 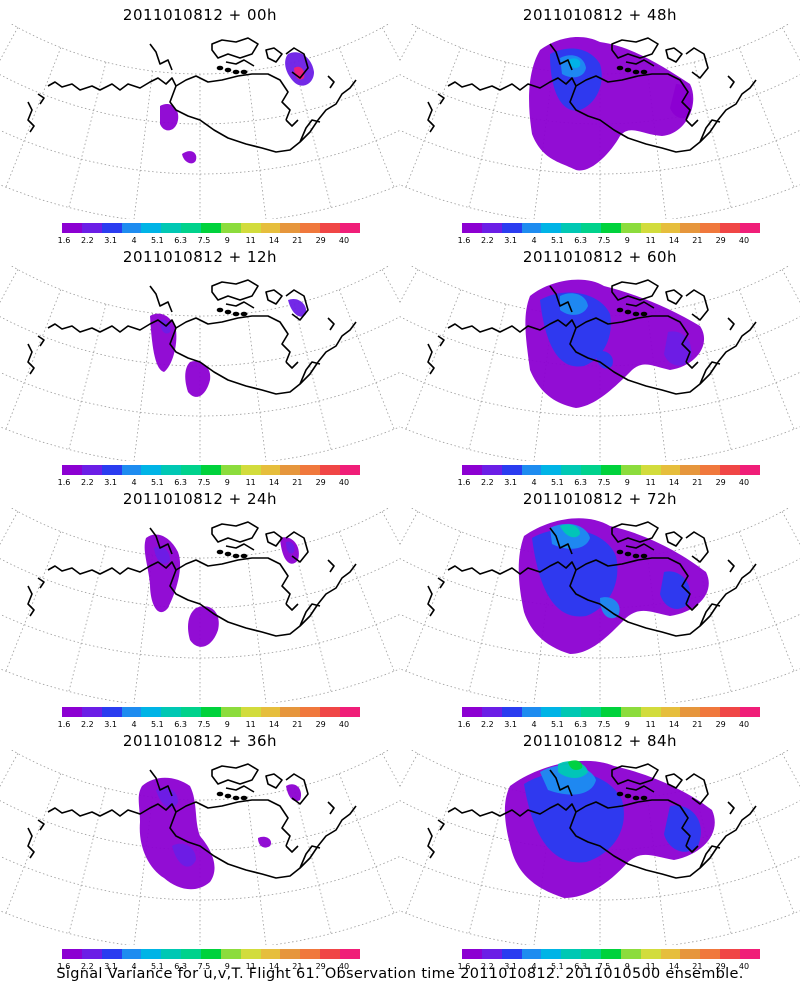 What do you see at coordinates (181, 966) in the screenshot?
I see `colorbar-label: 6.3` at bounding box center [181, 966].